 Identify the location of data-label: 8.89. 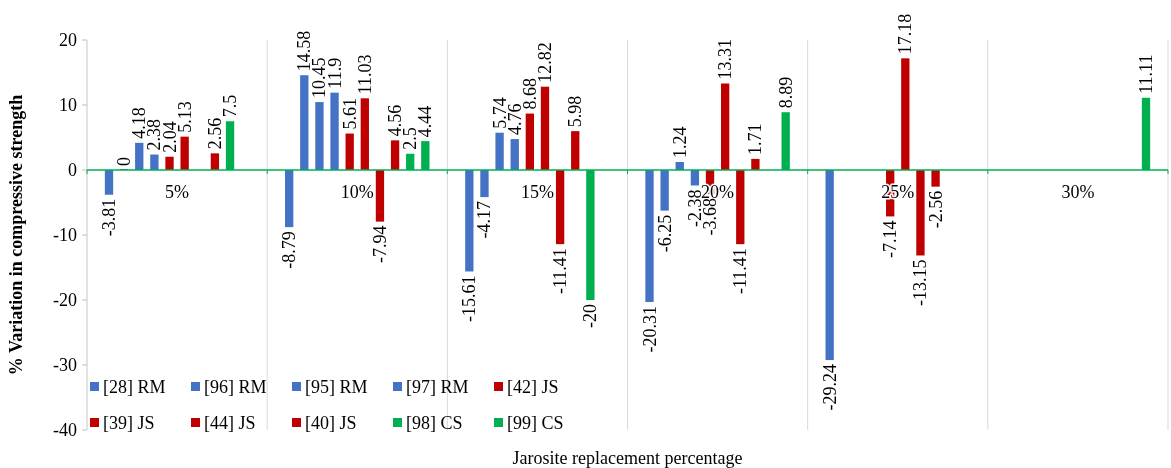
(785, 92).